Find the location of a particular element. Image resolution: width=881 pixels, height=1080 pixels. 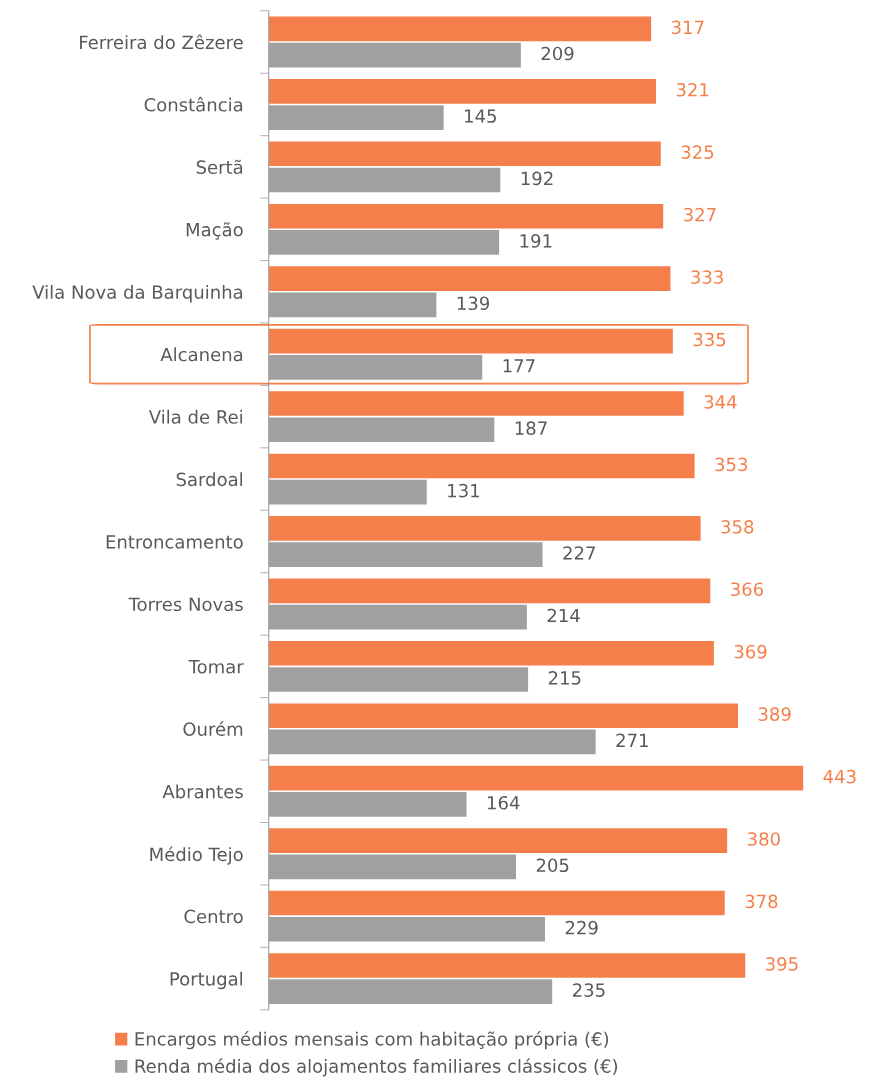

y-tick-label: Ferreira do Zêzere is located at coordinates (161, 42).